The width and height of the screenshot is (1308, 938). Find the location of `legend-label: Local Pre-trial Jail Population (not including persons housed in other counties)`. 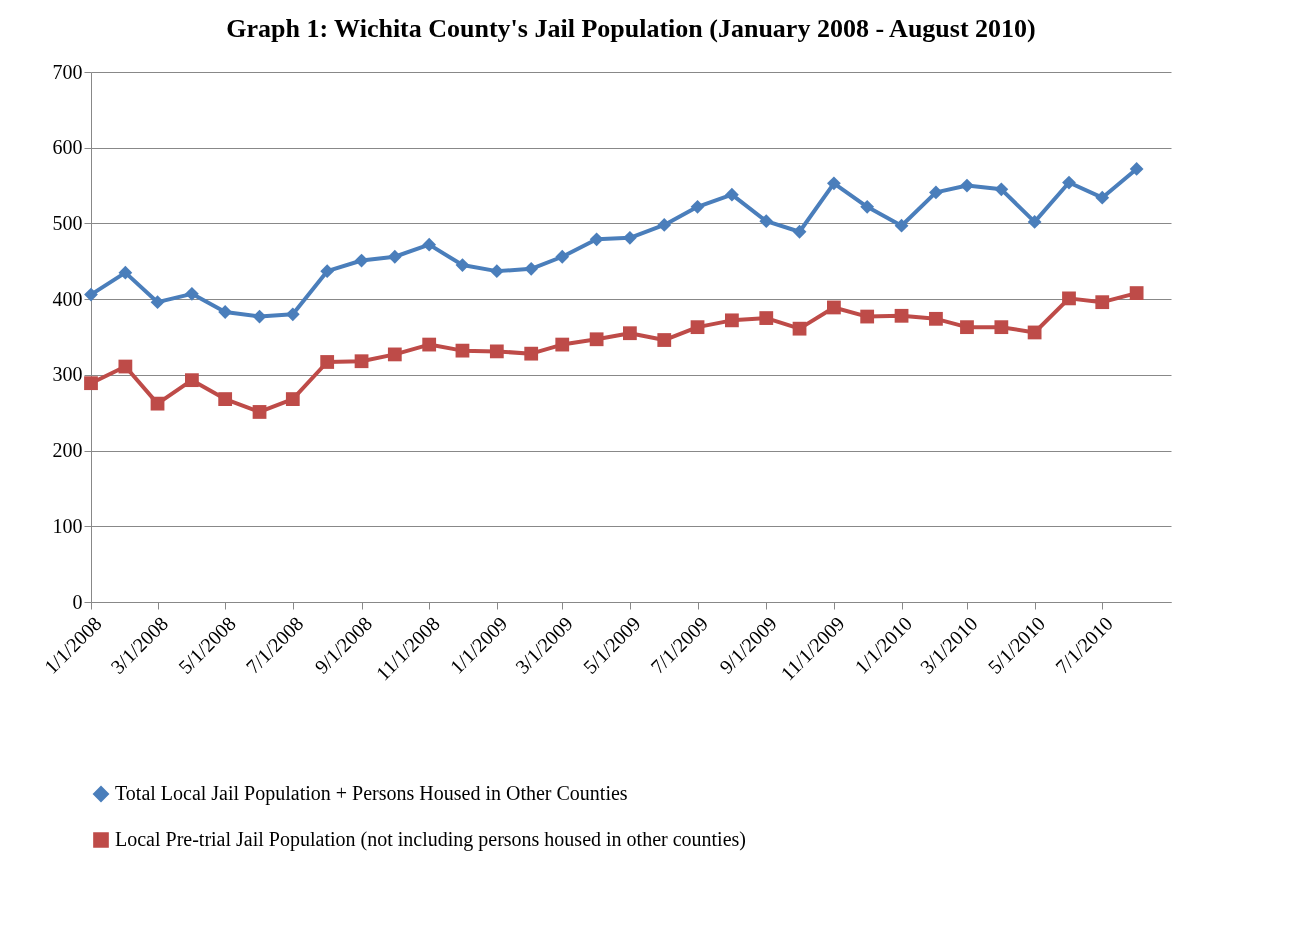

legend-label: Local Pre-trial Jail Population (not including persons housed in other counties) is located at coordinates (430, 839).